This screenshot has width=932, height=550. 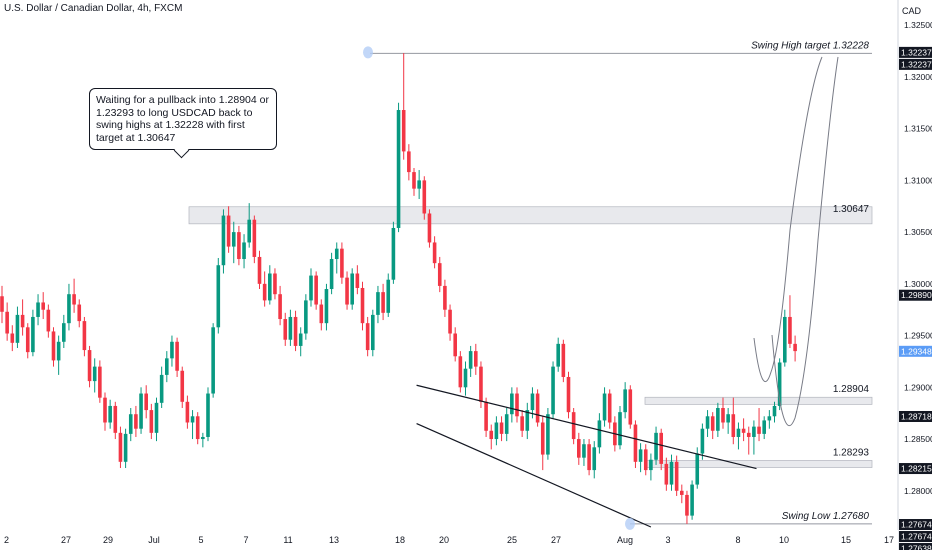 What do you see at coordinates (512, 540) in the screenshot?
I see `time-tick-label: 25` at bounding box center [512, 540].